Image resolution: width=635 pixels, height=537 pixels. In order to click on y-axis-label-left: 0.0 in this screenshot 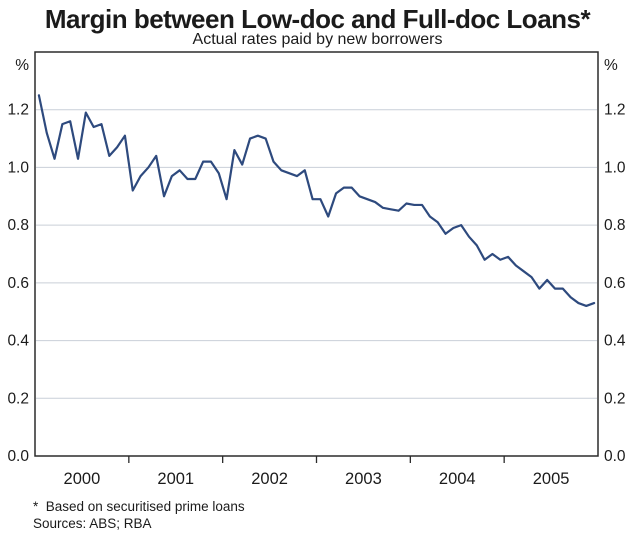, I will do `click(18, 456)`.